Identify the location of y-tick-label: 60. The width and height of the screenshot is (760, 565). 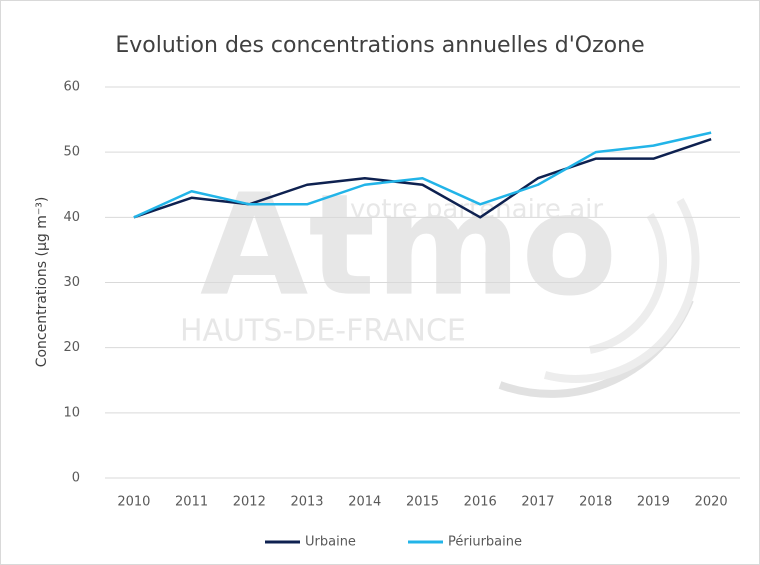
(71, 87).